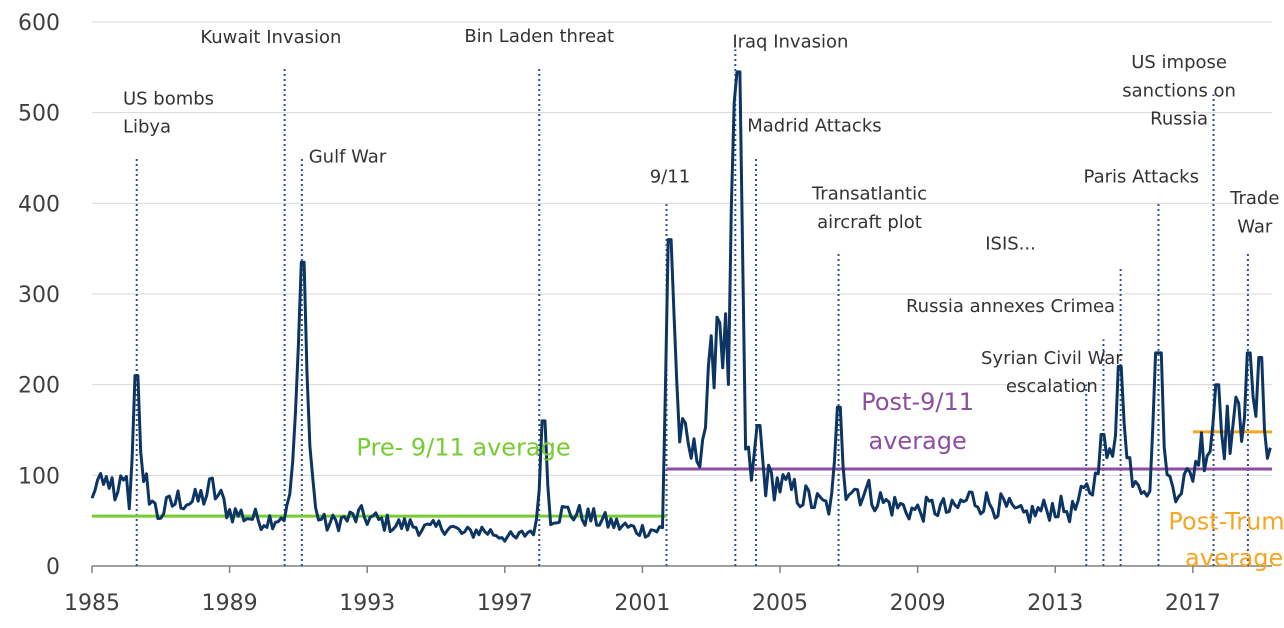 The image size is (1284, 628). What do you see at coordinates (39, 386) in the screenshot?
I see `y-tick-label: 200` at bounding box center [39, 386].